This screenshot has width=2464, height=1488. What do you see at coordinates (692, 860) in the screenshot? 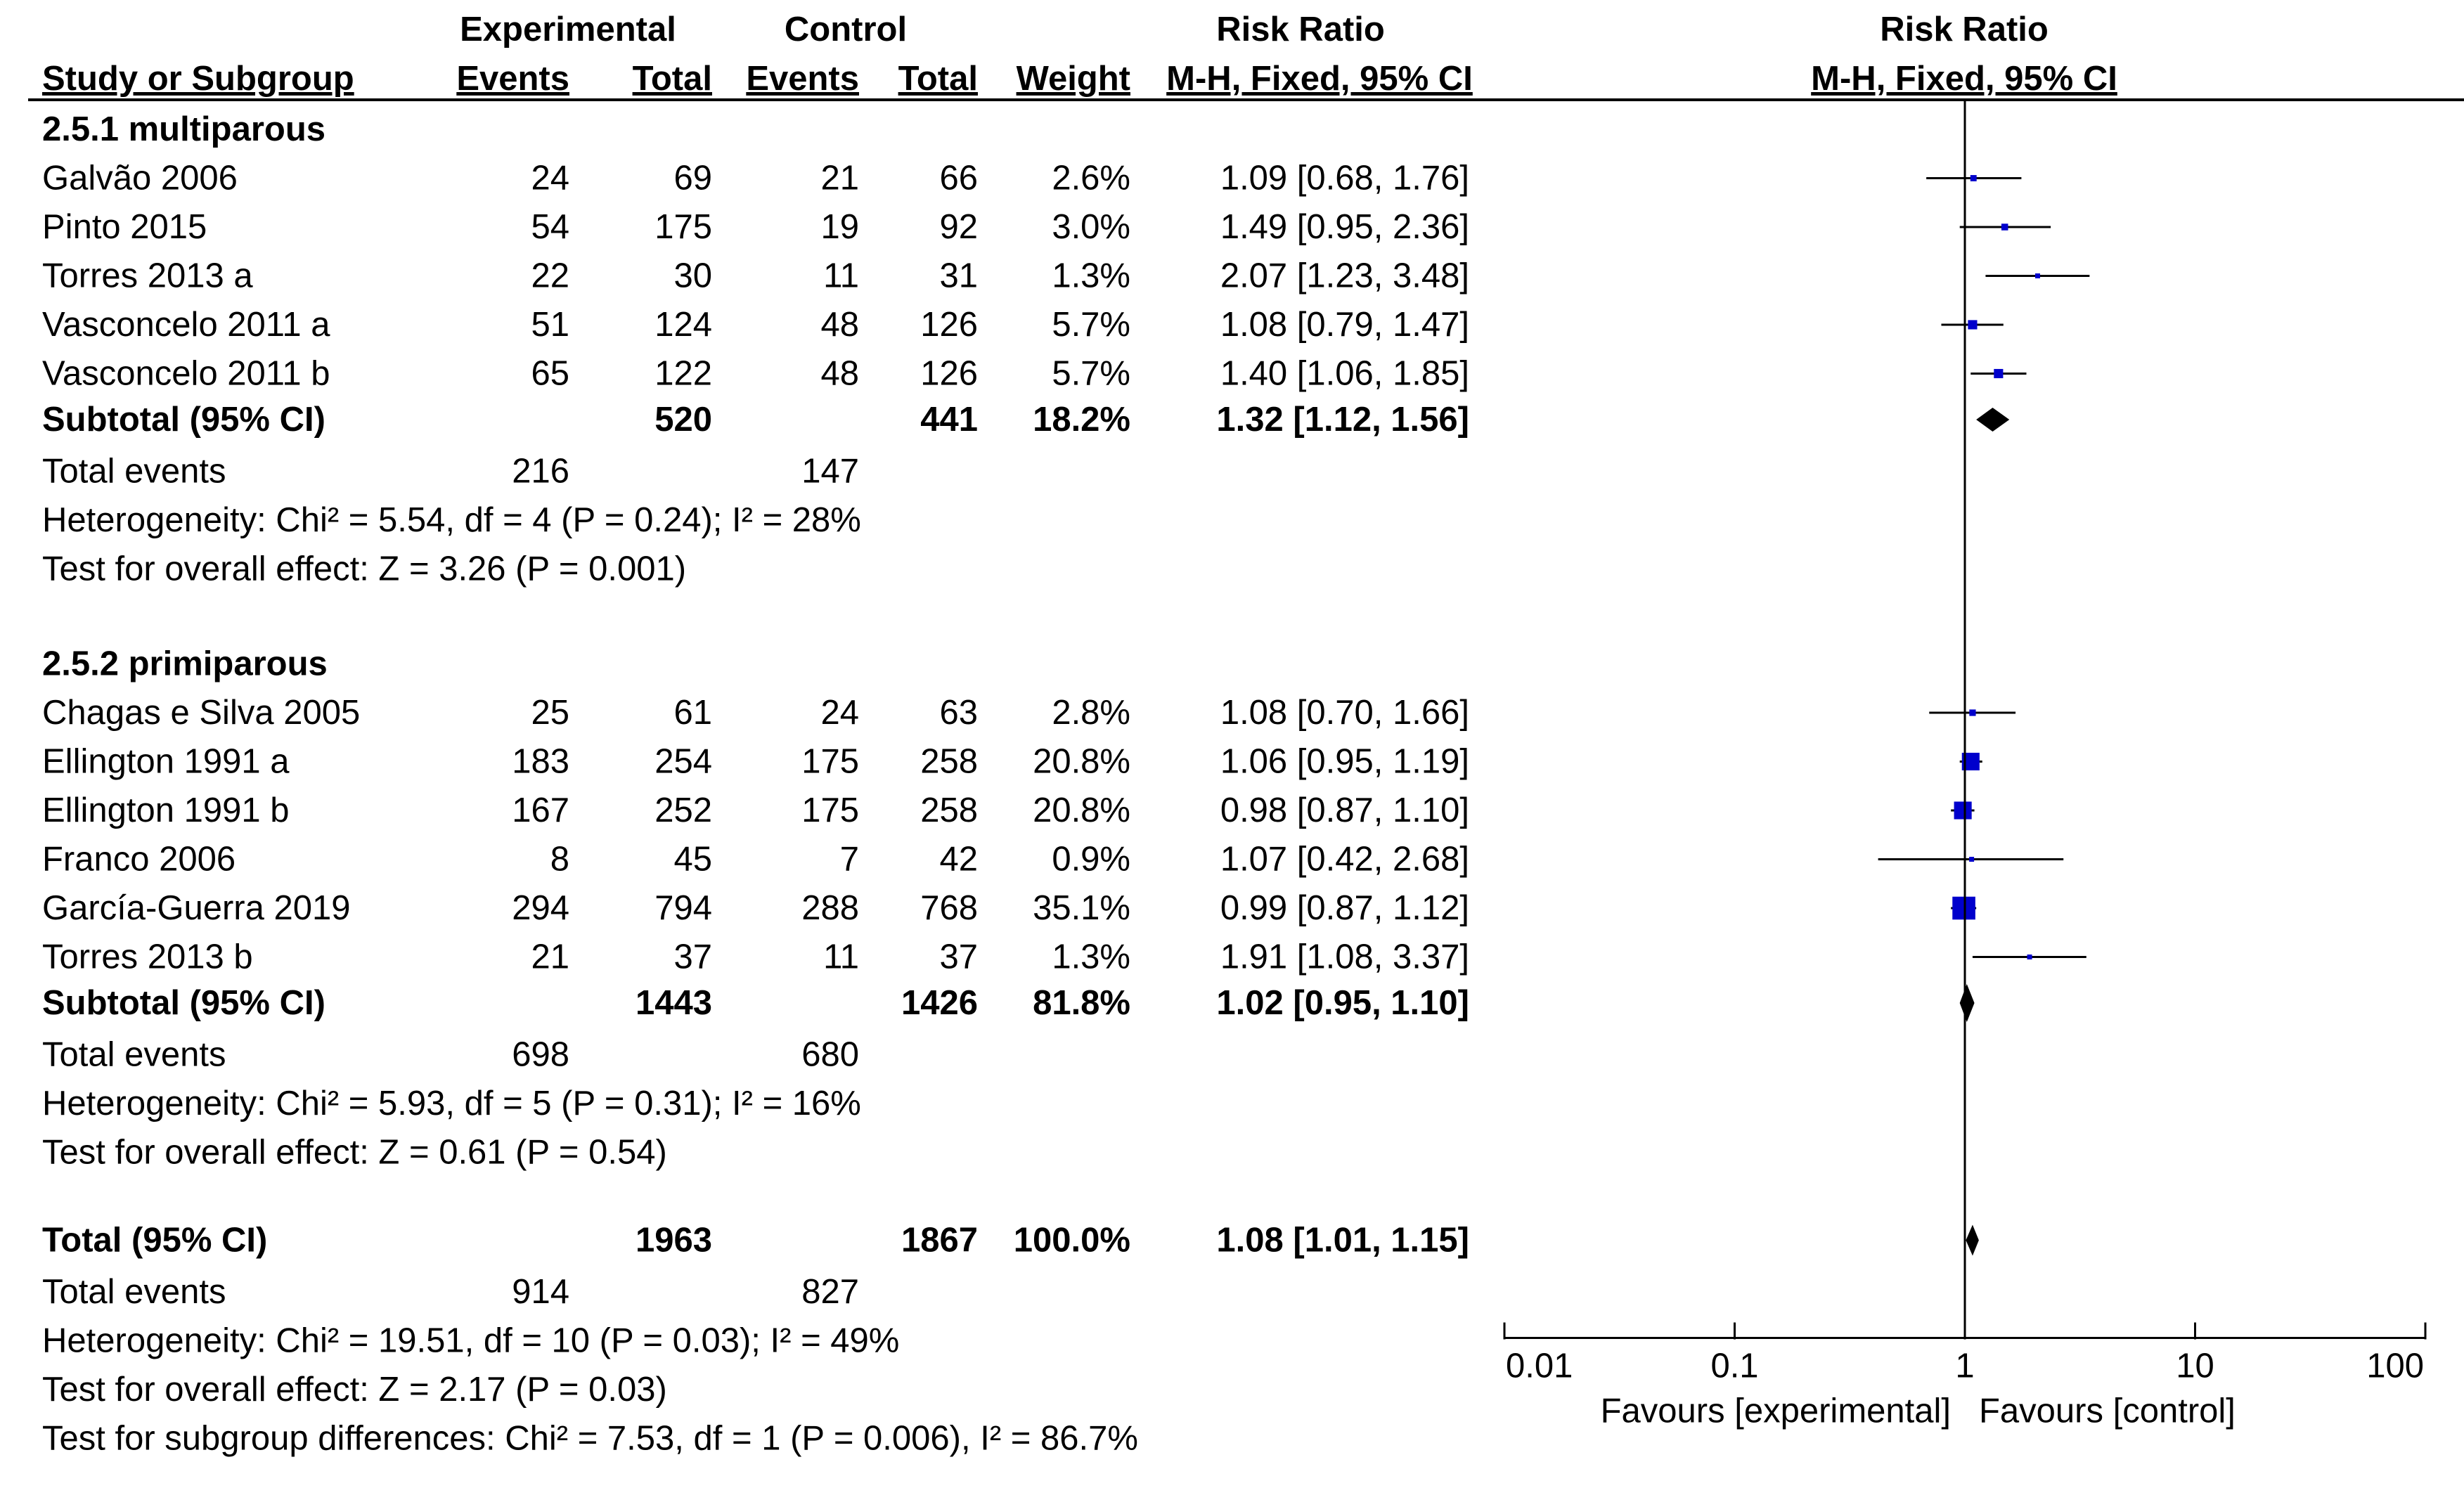
I see `total-exp: 45` at bounding box center [692, 860].